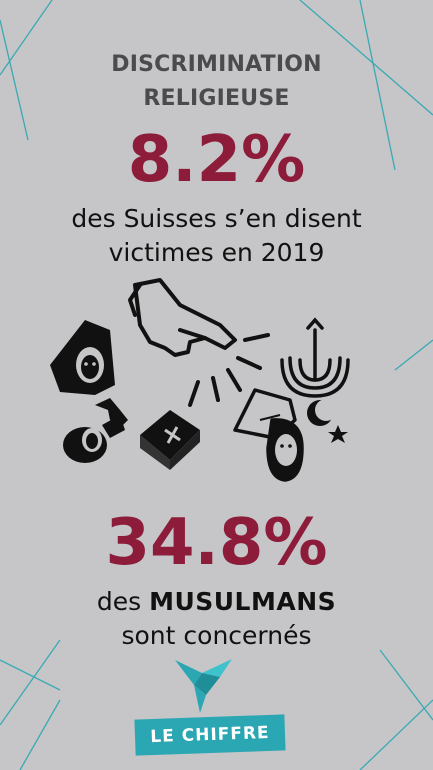  What do you see at coordinates (216, 543) in the screenshot?
I see `stat-value-2: 34.8%` at bounding box center [216, 543].